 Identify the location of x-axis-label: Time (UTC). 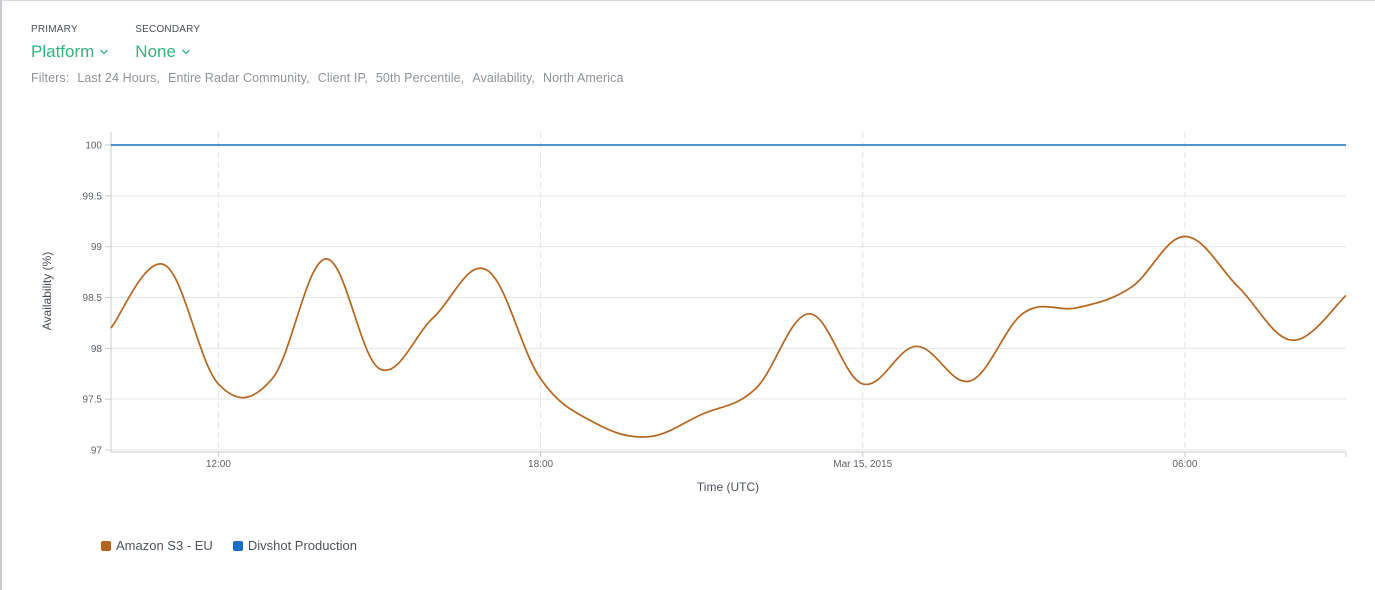
(728, 487).